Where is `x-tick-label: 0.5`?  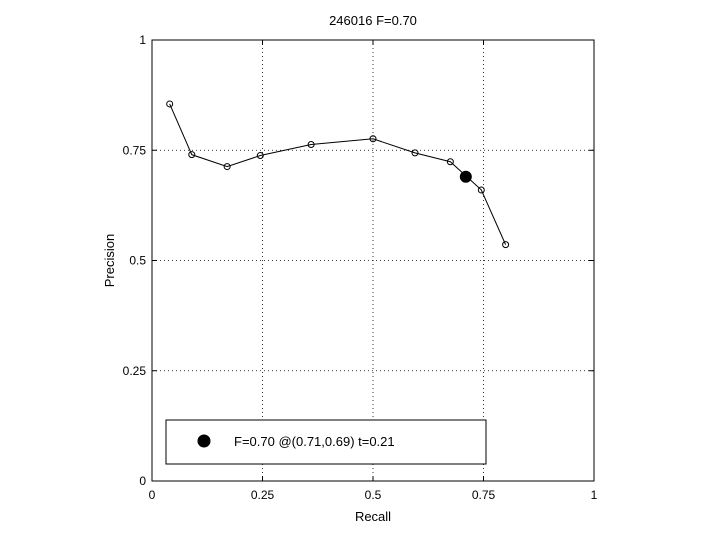 x-tick-label: 0.5 is located at coordinates (373, 495).